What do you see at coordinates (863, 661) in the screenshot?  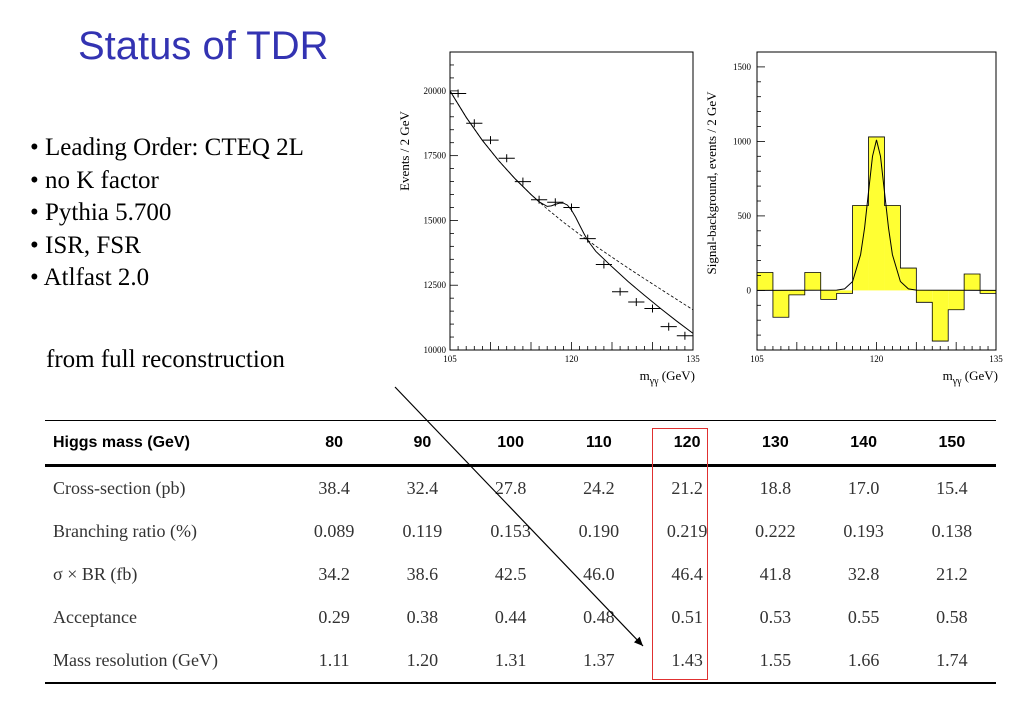 I see `table-cell: 1.66` at bounding box center [863, 661].